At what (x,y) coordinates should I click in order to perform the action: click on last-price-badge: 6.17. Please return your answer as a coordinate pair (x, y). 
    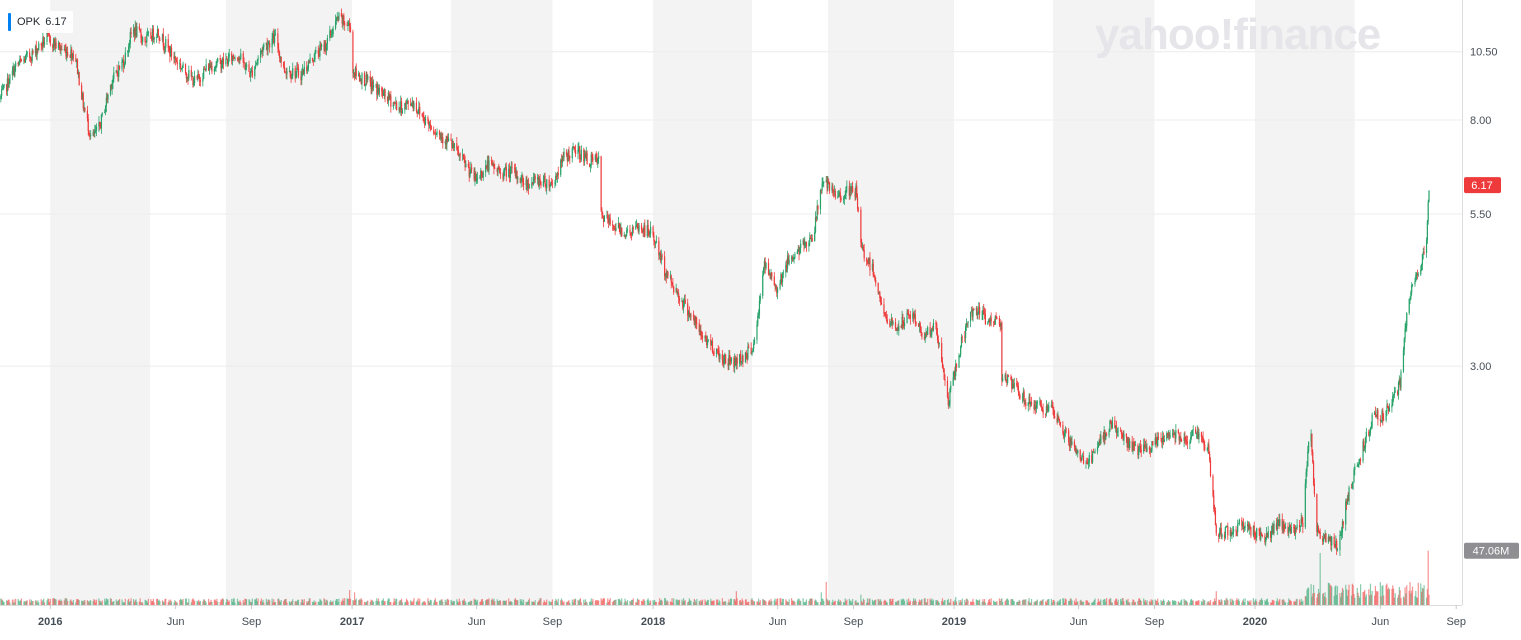
    Looking at the image, I should click on (1482, 185).